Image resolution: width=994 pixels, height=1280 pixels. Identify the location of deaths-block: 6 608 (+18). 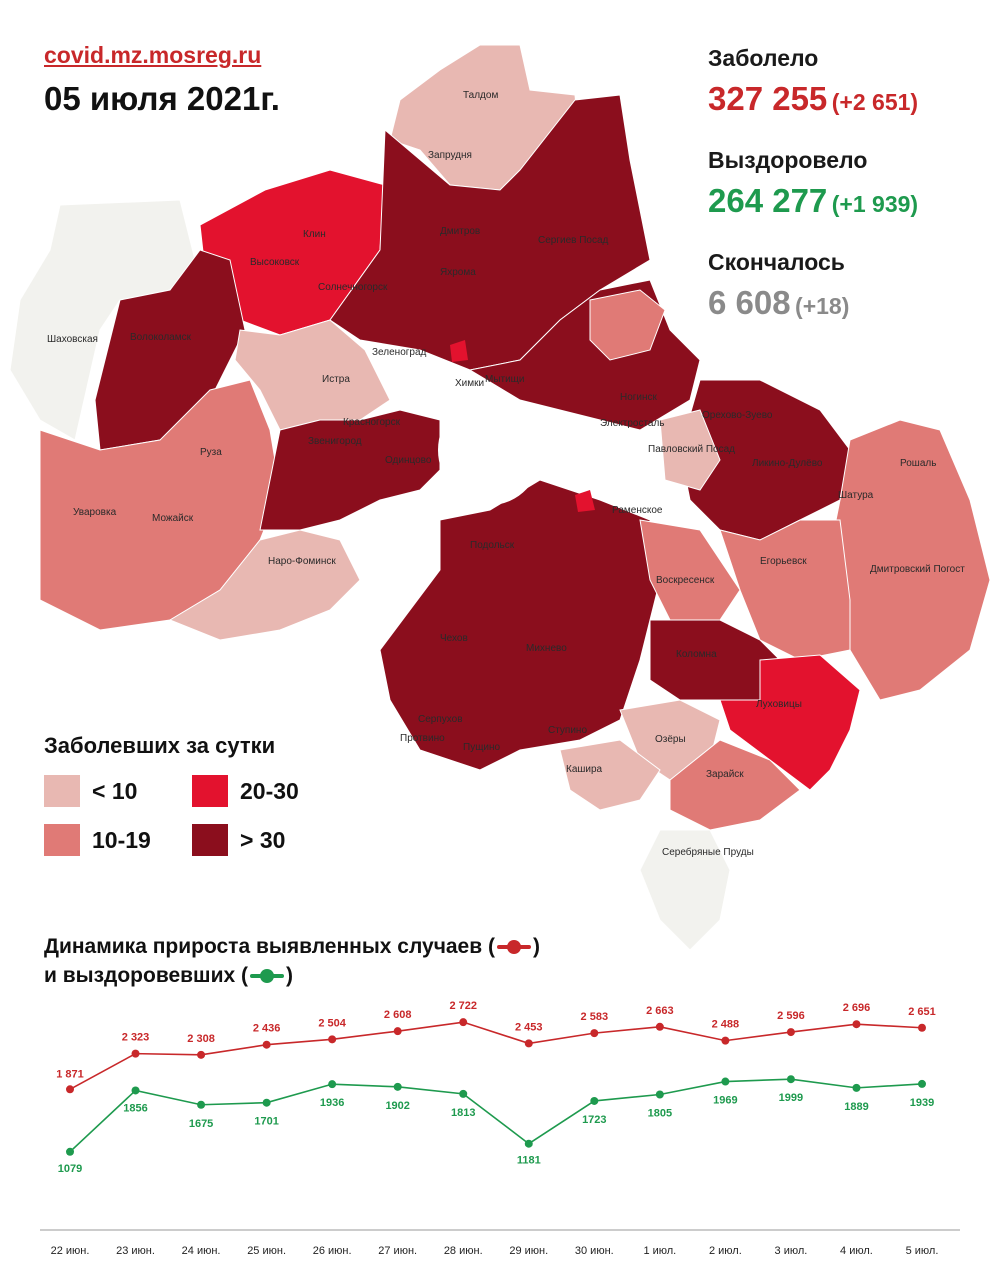
(778, 303).